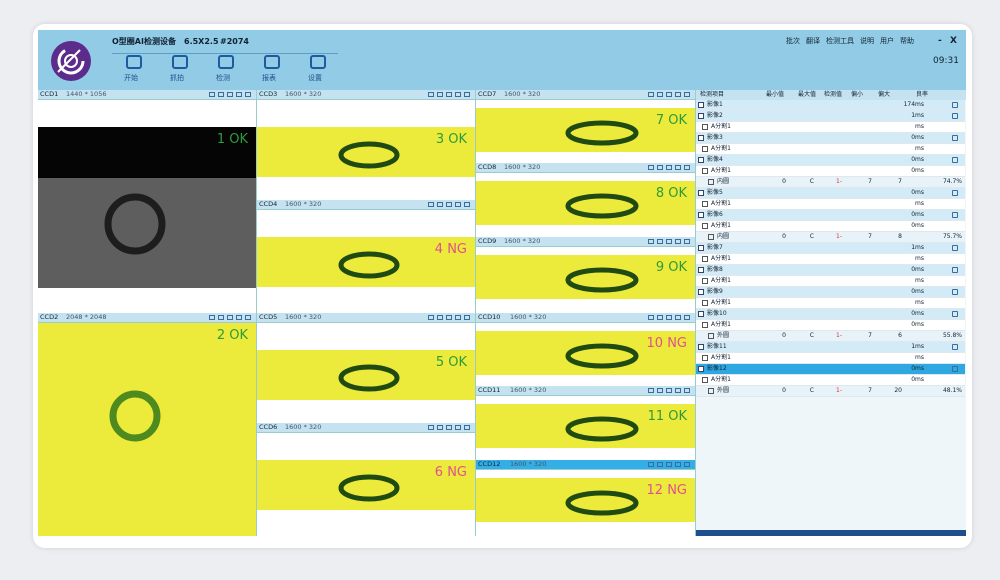 Image resolution: width=1000 pixels, height=580 pixels. I want to click on menu-item: 用户, so click(887, 41).